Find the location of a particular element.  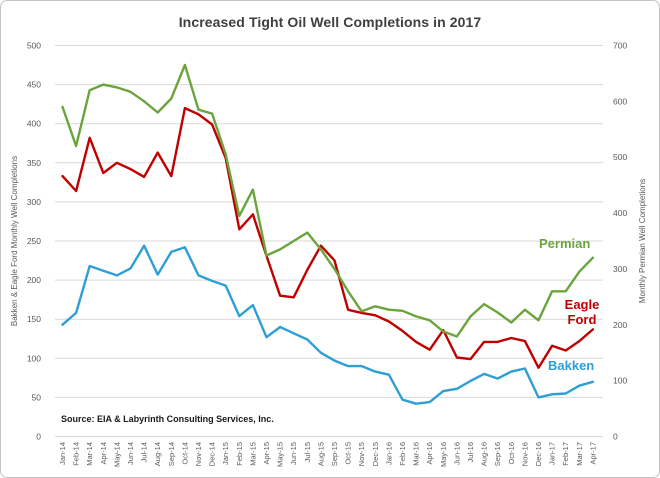

x-axis-tick: Feb-14 is located at coordinates (76, 454).